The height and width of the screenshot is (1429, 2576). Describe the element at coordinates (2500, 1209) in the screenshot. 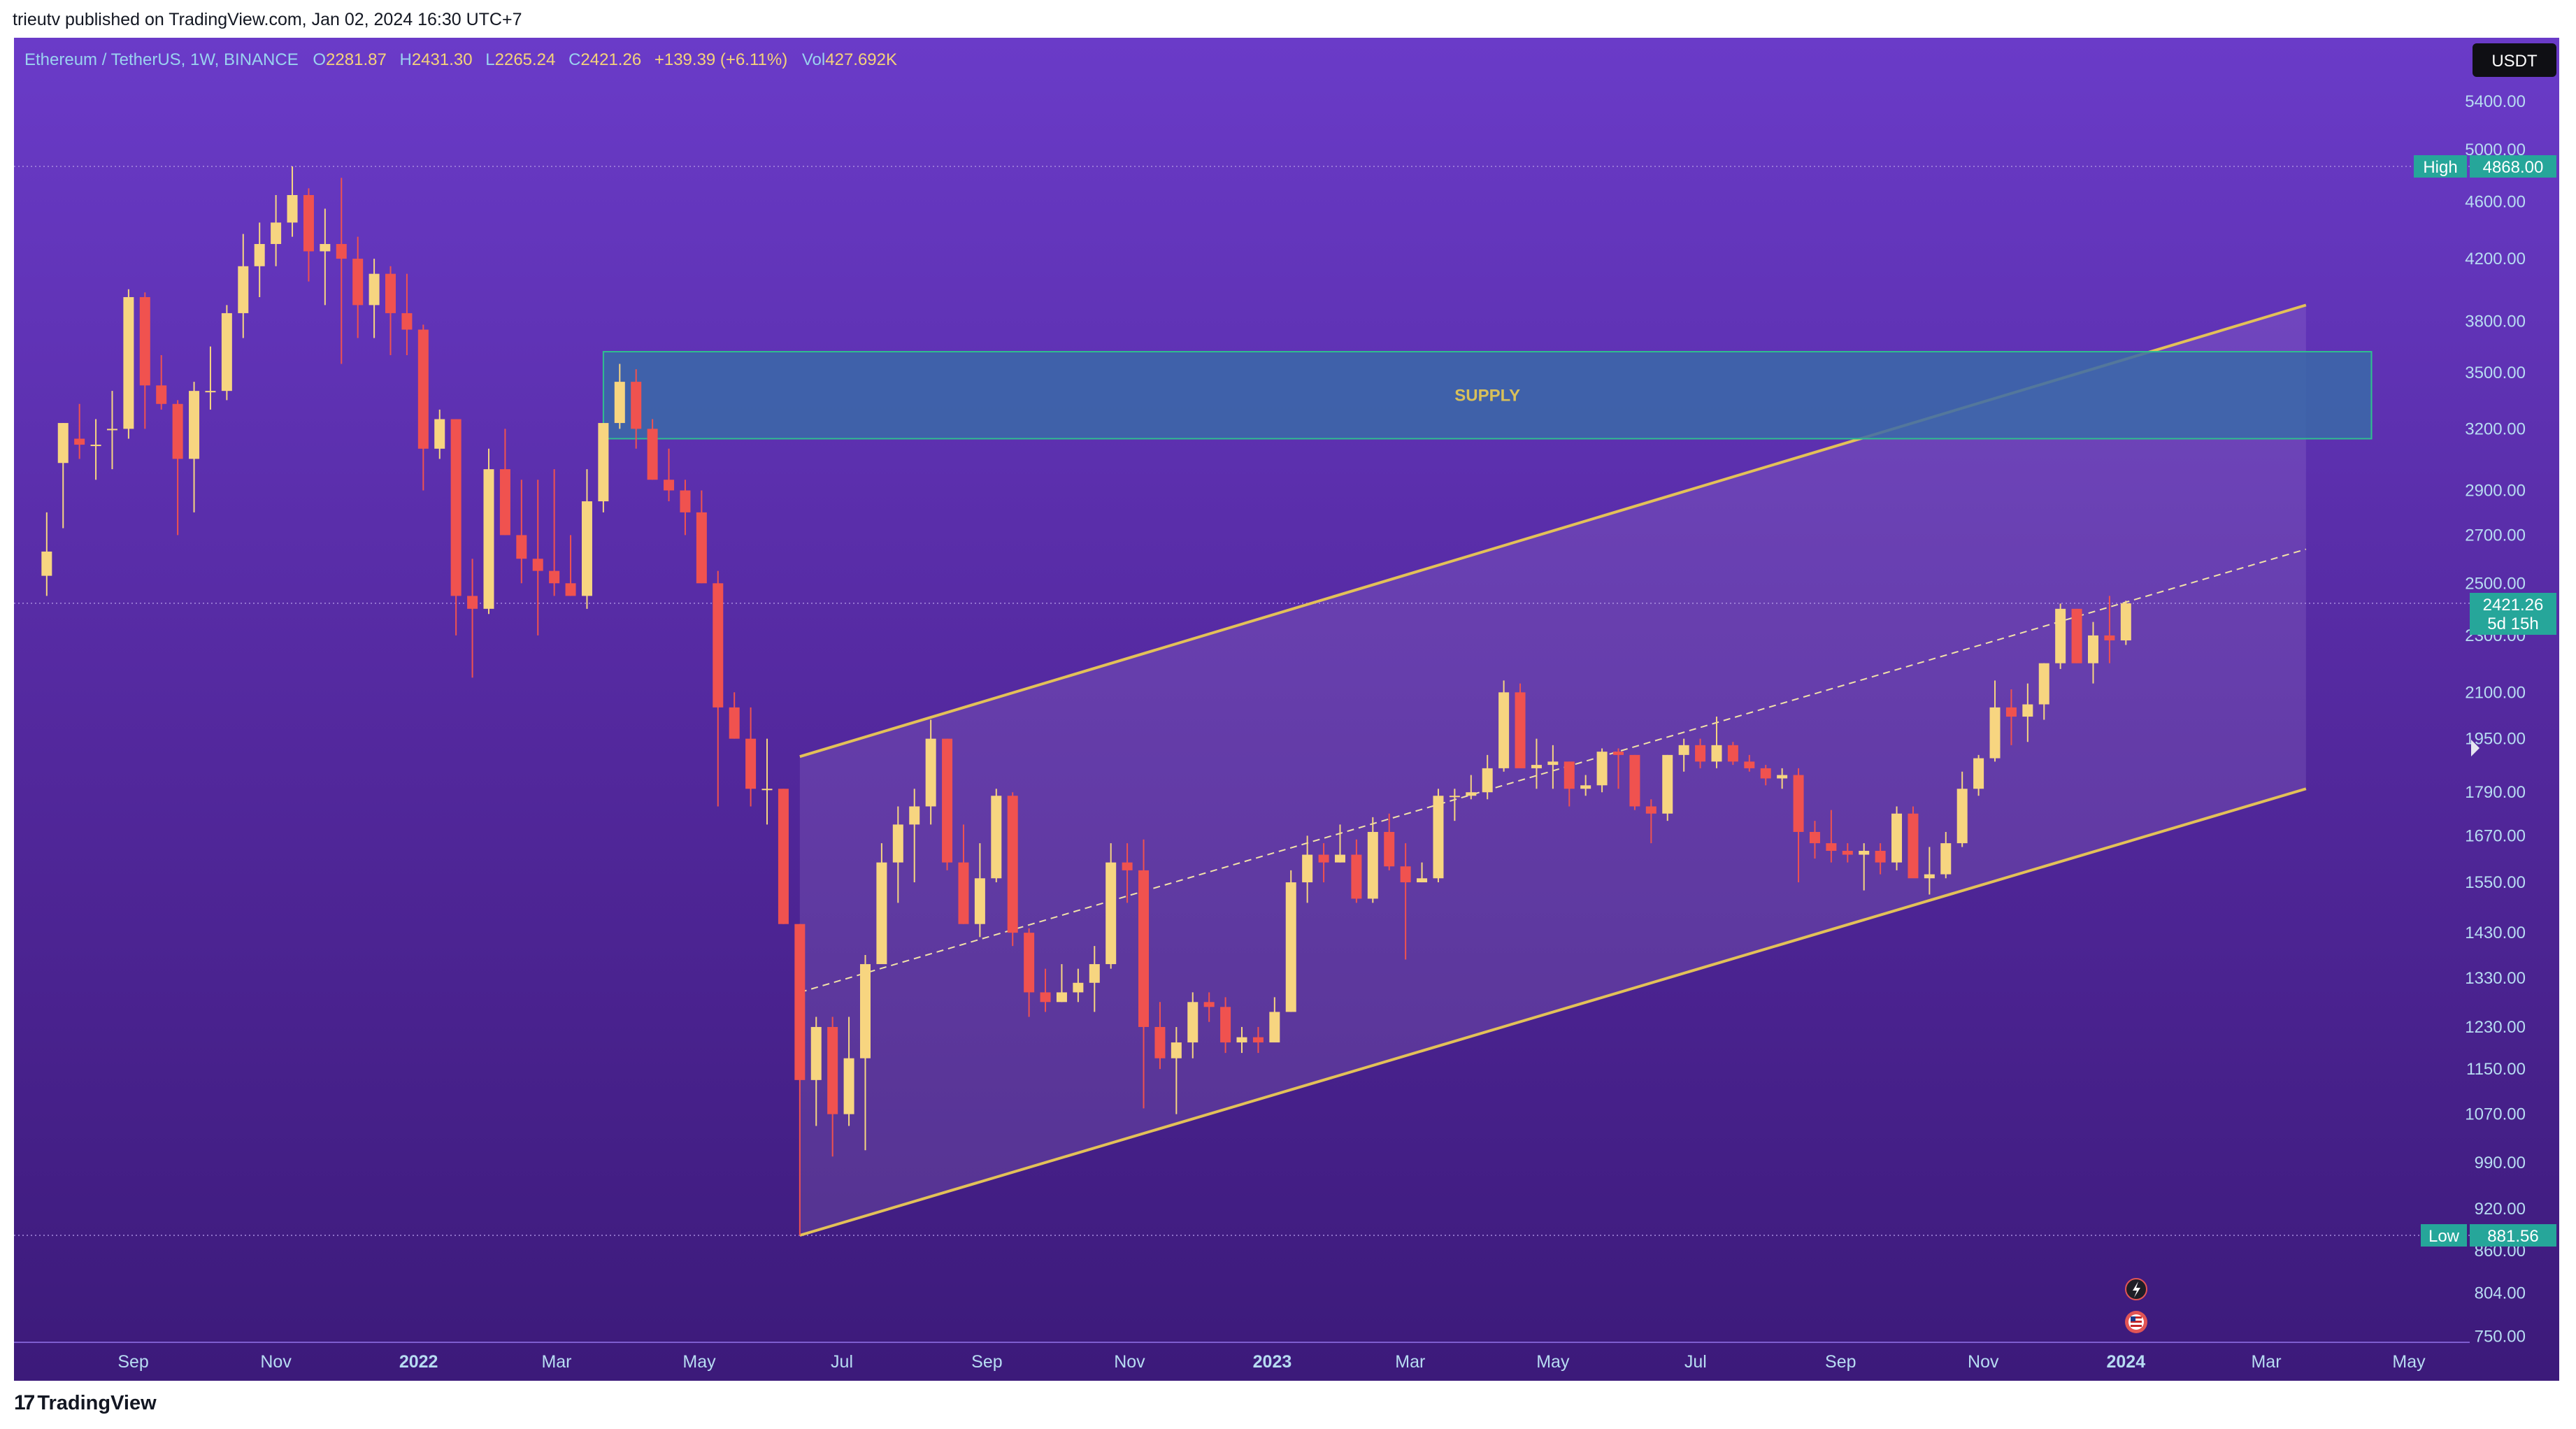

I see `price-tick-label: 920.00` at that location.